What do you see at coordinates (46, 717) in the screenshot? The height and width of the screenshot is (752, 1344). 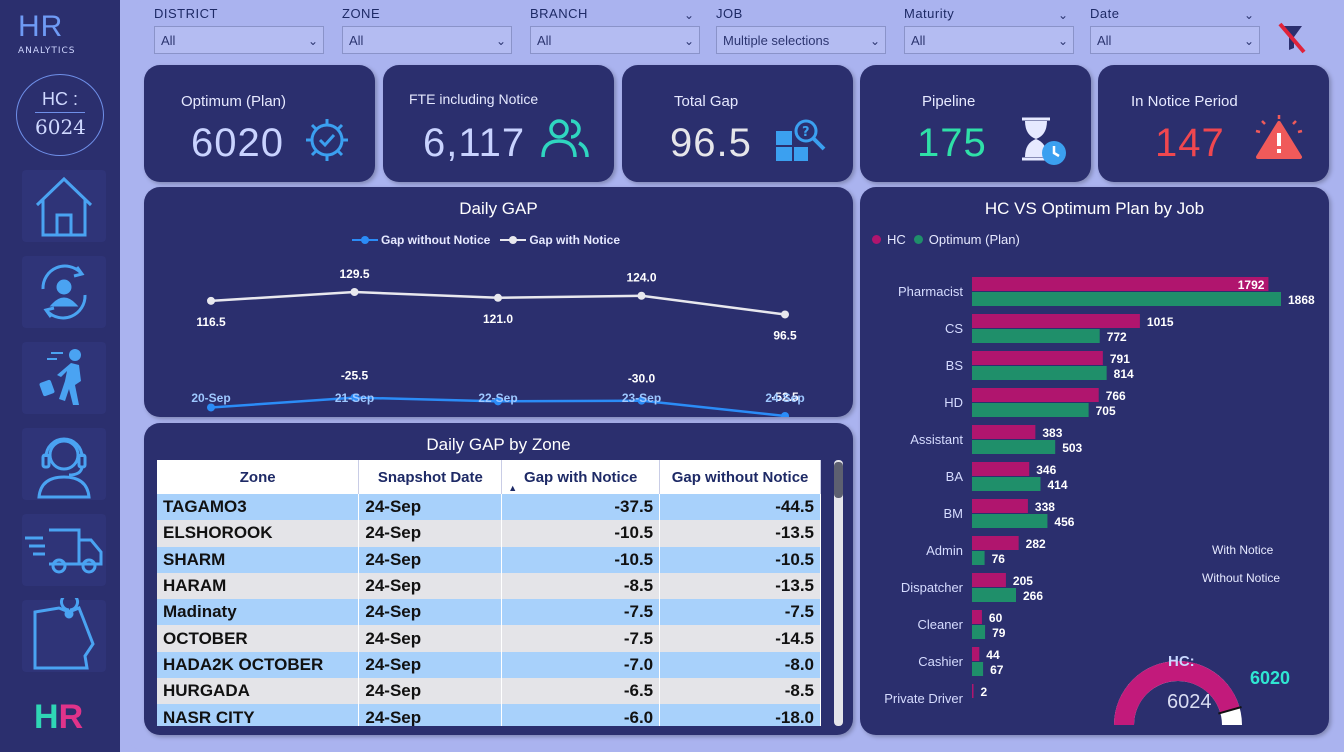 I see `hr-logo-h: H` at bounding box center [46, 717].